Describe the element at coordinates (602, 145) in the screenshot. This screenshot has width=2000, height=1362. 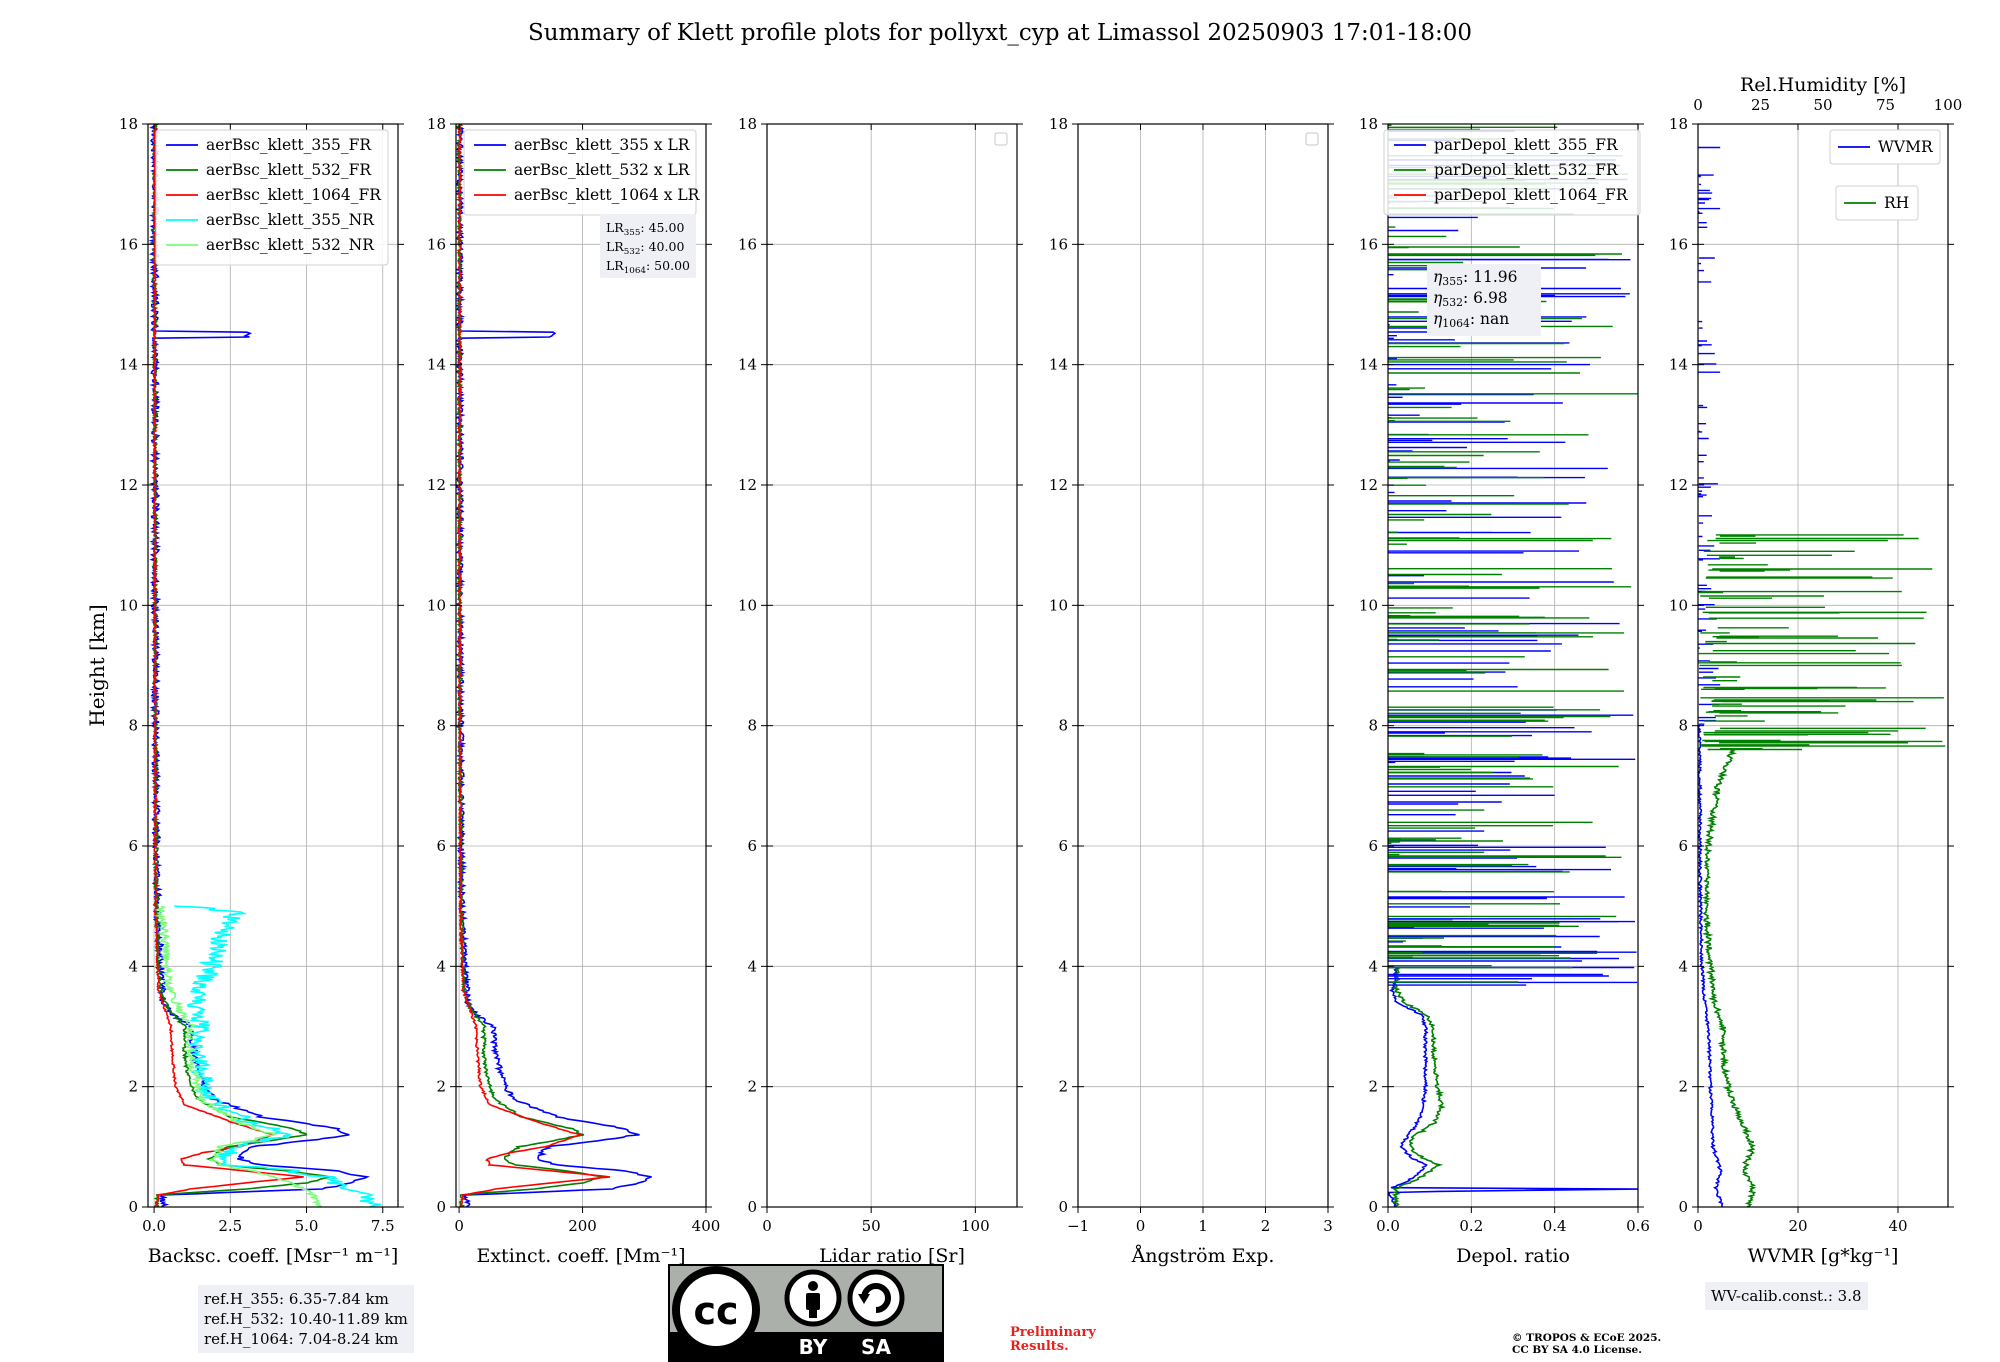
I see `legend-entry: aerBsc_klett_355 x LR` at that location.